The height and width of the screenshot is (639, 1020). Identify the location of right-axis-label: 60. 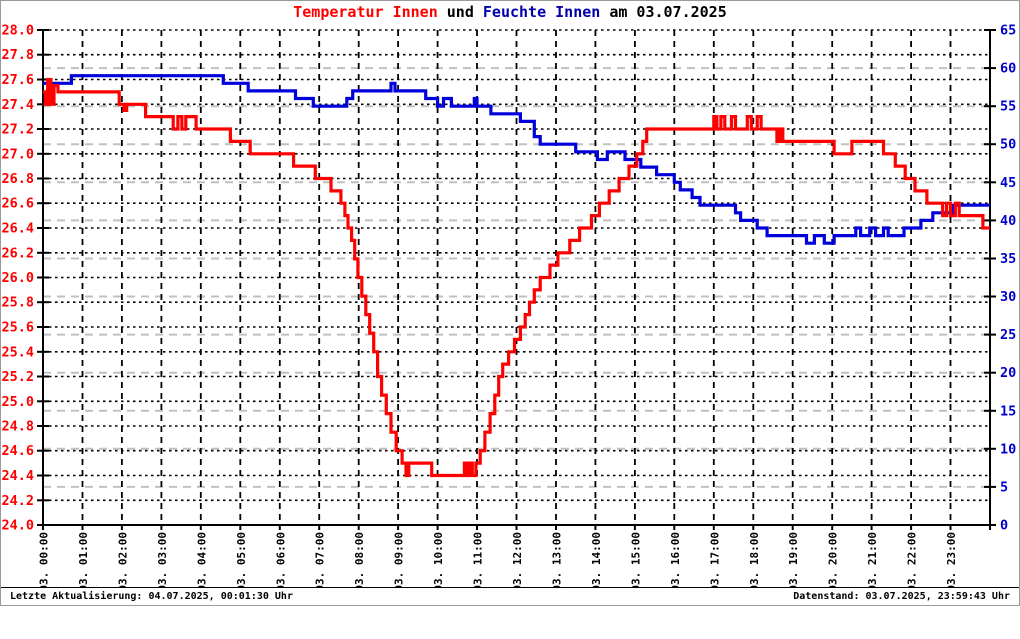
(1008, 69).